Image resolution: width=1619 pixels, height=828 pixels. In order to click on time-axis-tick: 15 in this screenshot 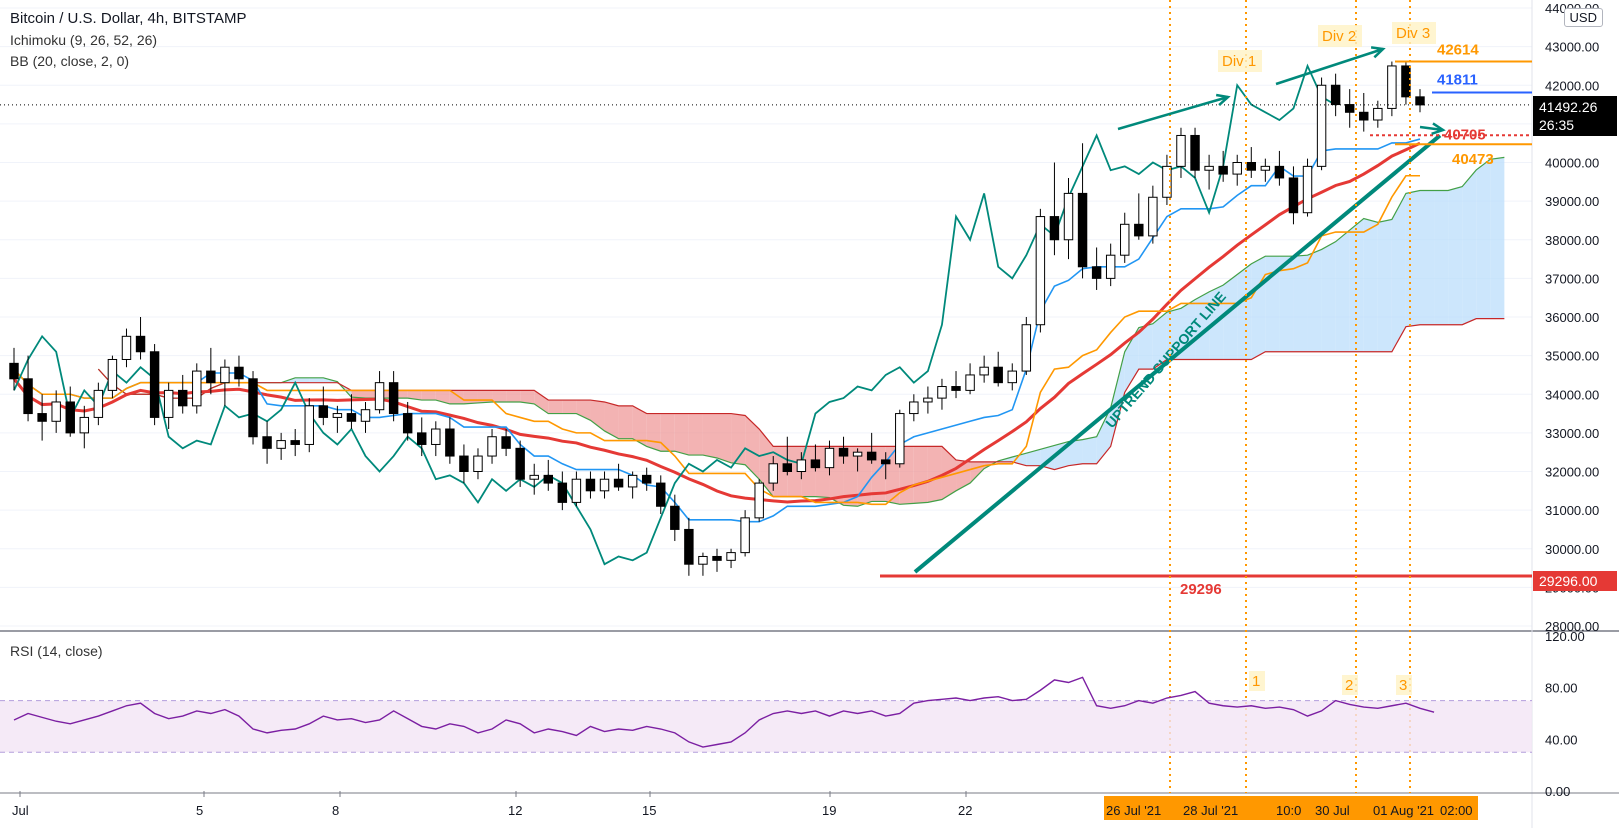, I will do `click(649, 810)`.